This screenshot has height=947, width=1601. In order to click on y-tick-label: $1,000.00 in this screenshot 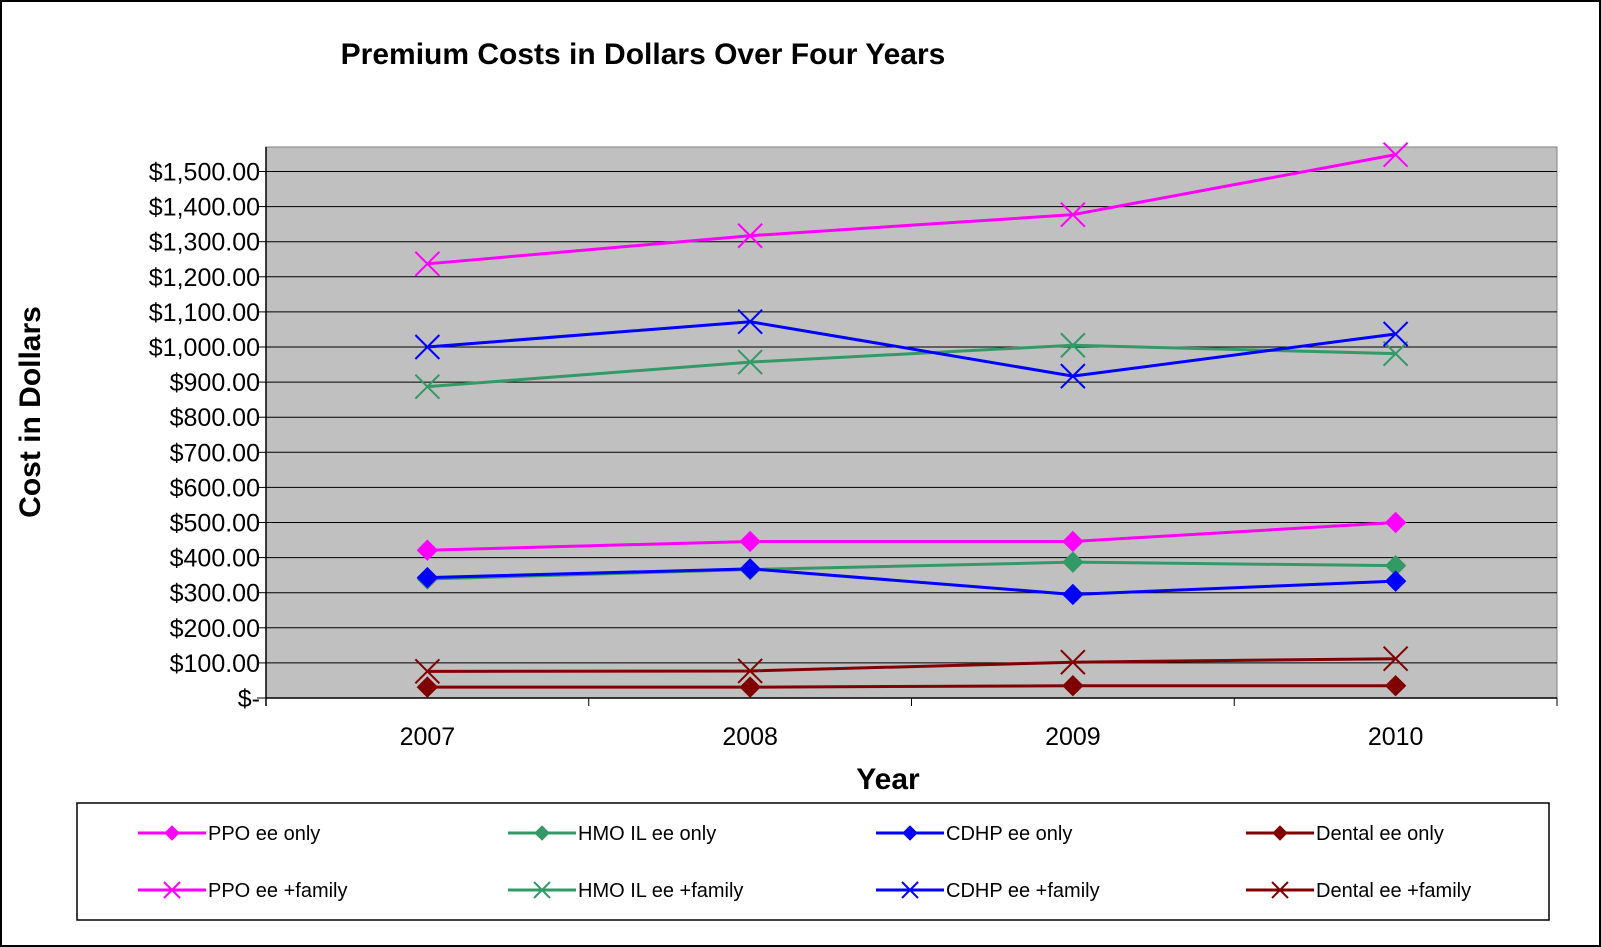, I will do `click(204, 348)`.